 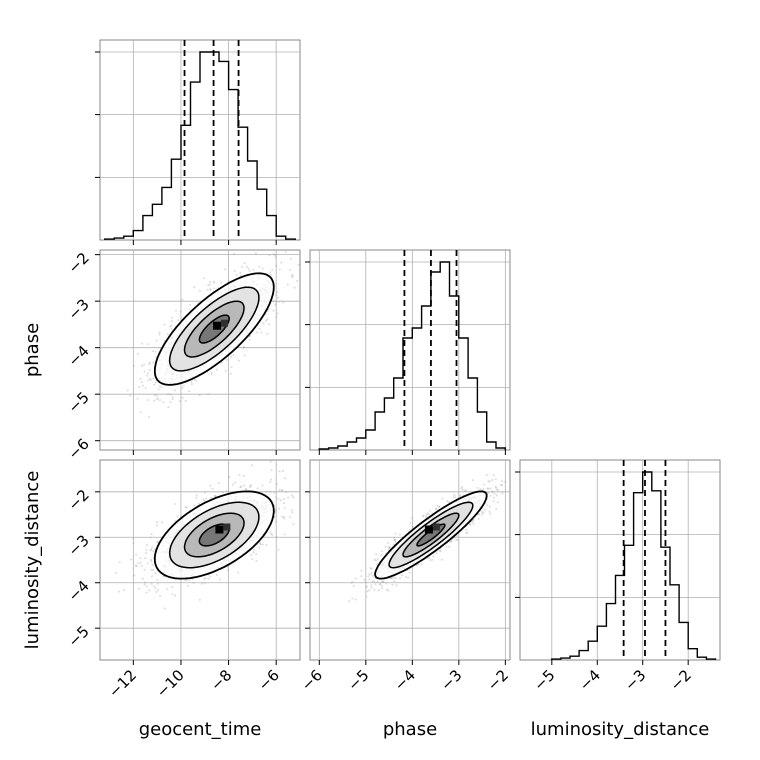 I want to click on x-tick-label: −6, so click(x=312, y=680).